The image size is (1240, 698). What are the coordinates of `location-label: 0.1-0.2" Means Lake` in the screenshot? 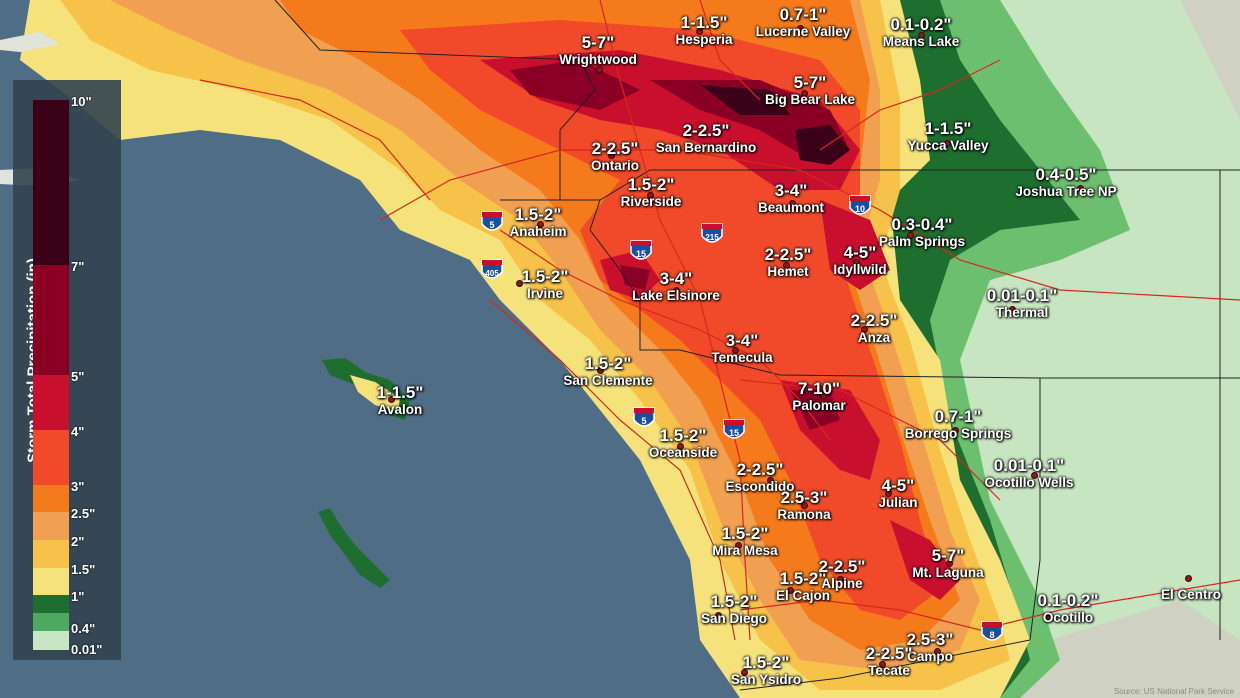 It's located at (921, 32).